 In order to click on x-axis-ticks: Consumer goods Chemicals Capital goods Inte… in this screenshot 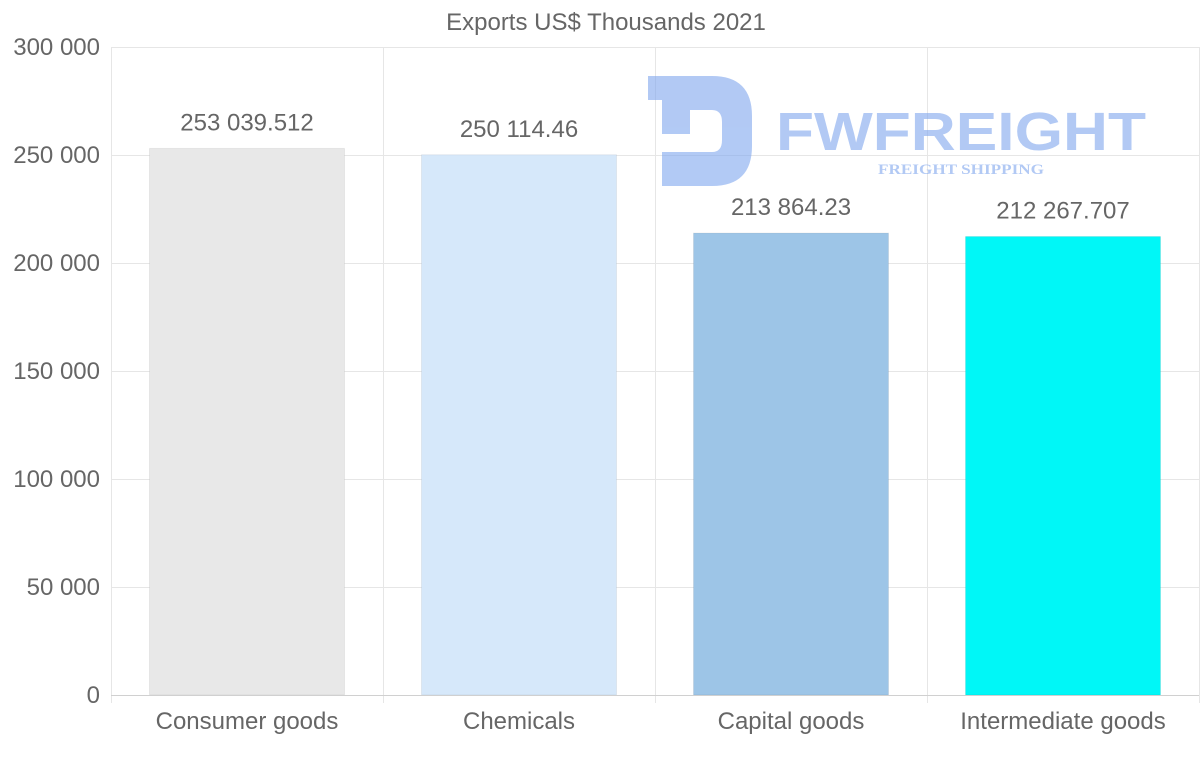, I will do `click(661, 721)`.